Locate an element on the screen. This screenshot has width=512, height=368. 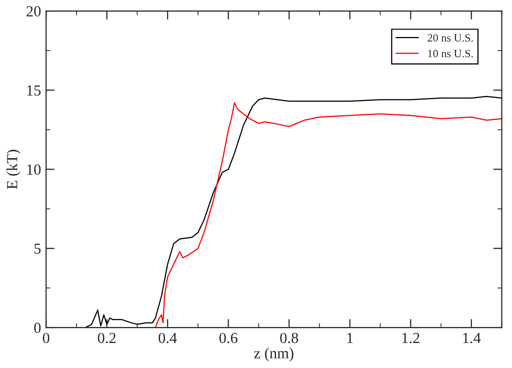
x-tick-label: 0.4 is located at coordinates (167, 338).